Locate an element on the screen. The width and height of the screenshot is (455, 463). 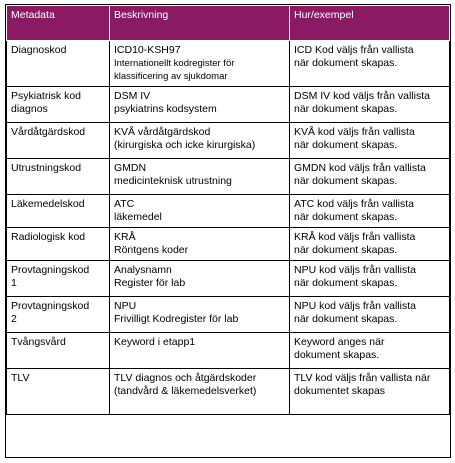
cell-beskrivning-line: (kirurgiska och icke kirurgiska) is located at coordinates (185, 145).